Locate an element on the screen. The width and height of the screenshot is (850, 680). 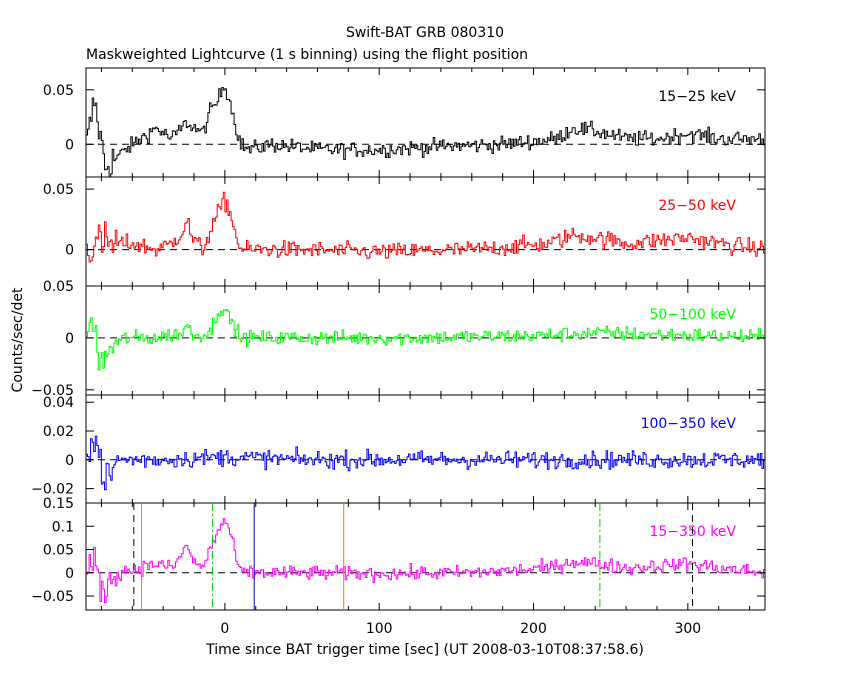
y-tick-label: 0.15 is located at coordinates (58, 504).